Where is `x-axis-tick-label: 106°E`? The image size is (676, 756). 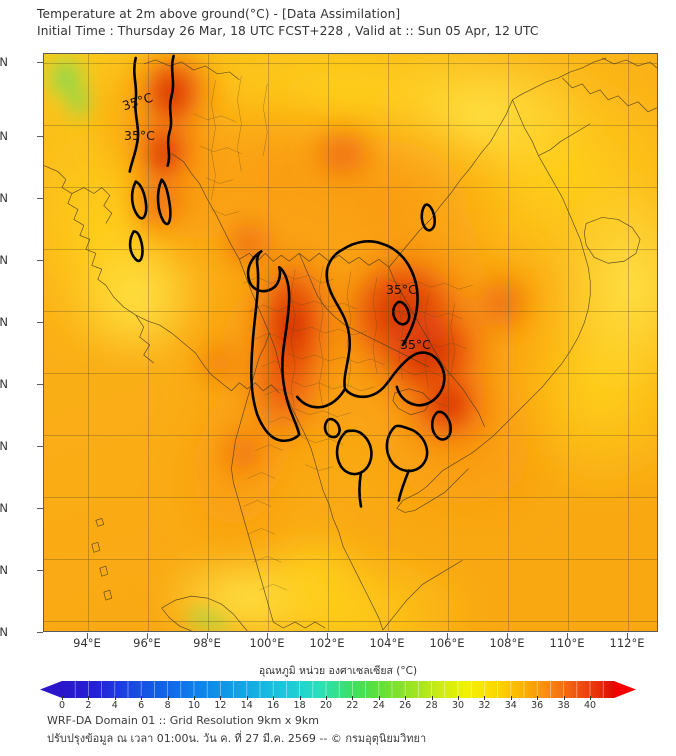
x-axis-tick-label: 106°E is located at coordinates (447, 643).